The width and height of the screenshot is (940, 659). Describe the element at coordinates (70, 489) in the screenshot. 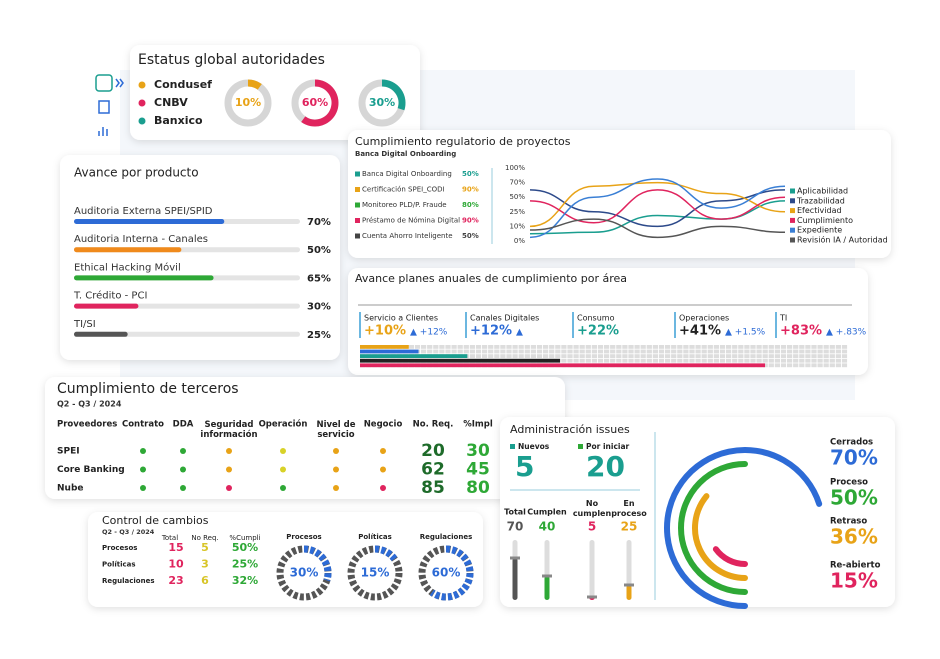

I see `row-name: Nube` at that location.